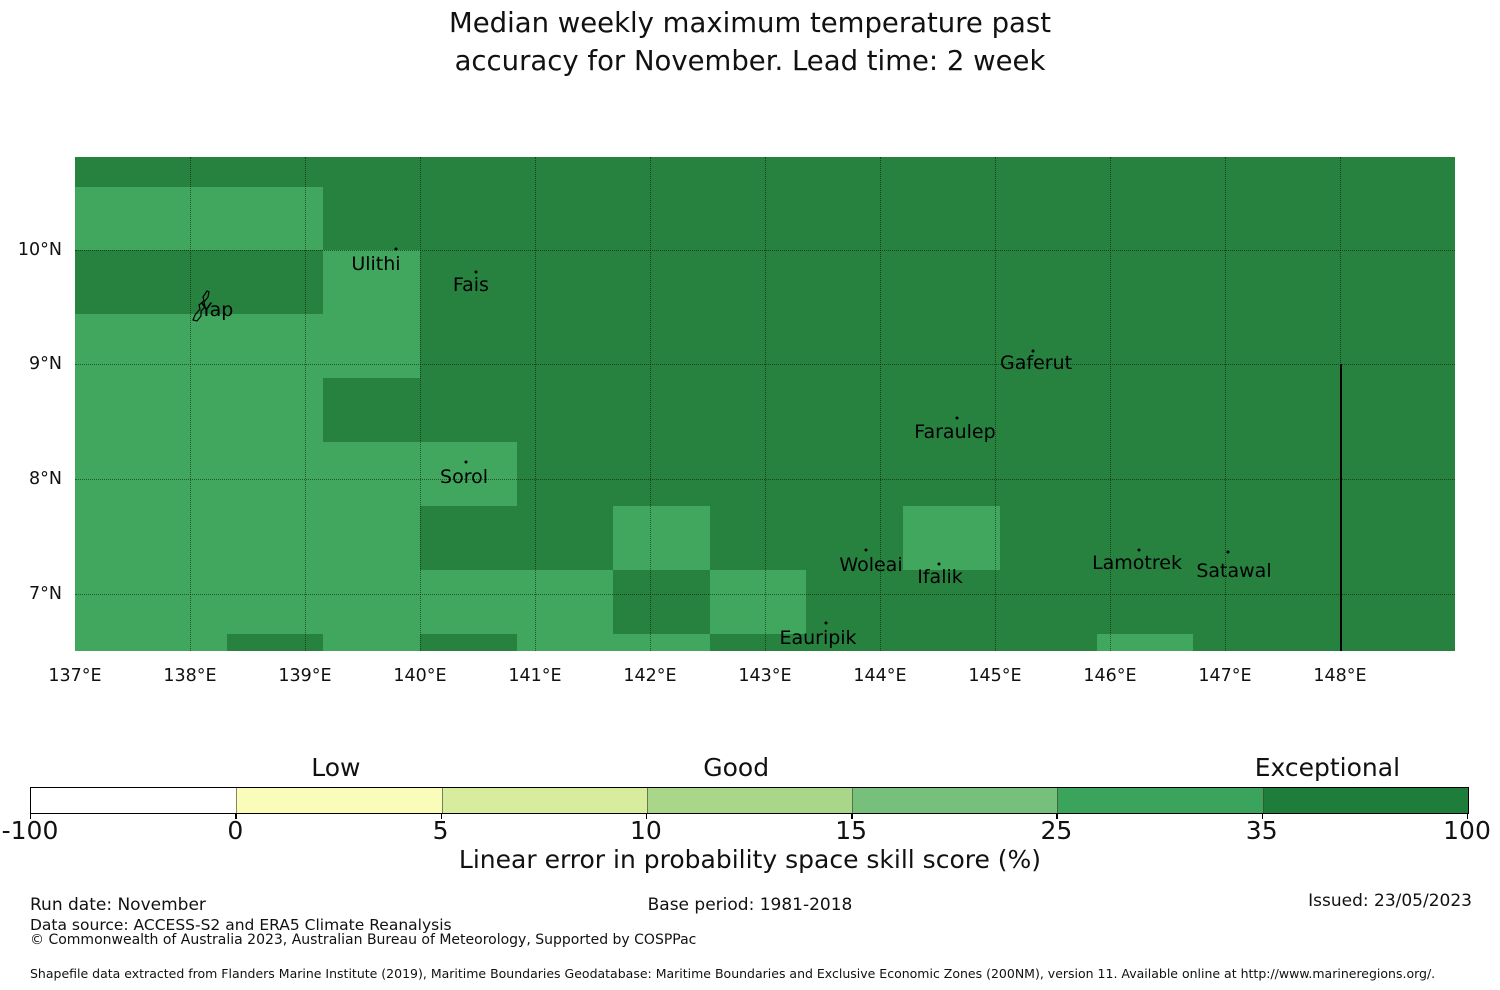  What do you see at coordinates (940, 577) in the screenshot?
I see `island-label: Ifalik` at bounding box center [940, 577].